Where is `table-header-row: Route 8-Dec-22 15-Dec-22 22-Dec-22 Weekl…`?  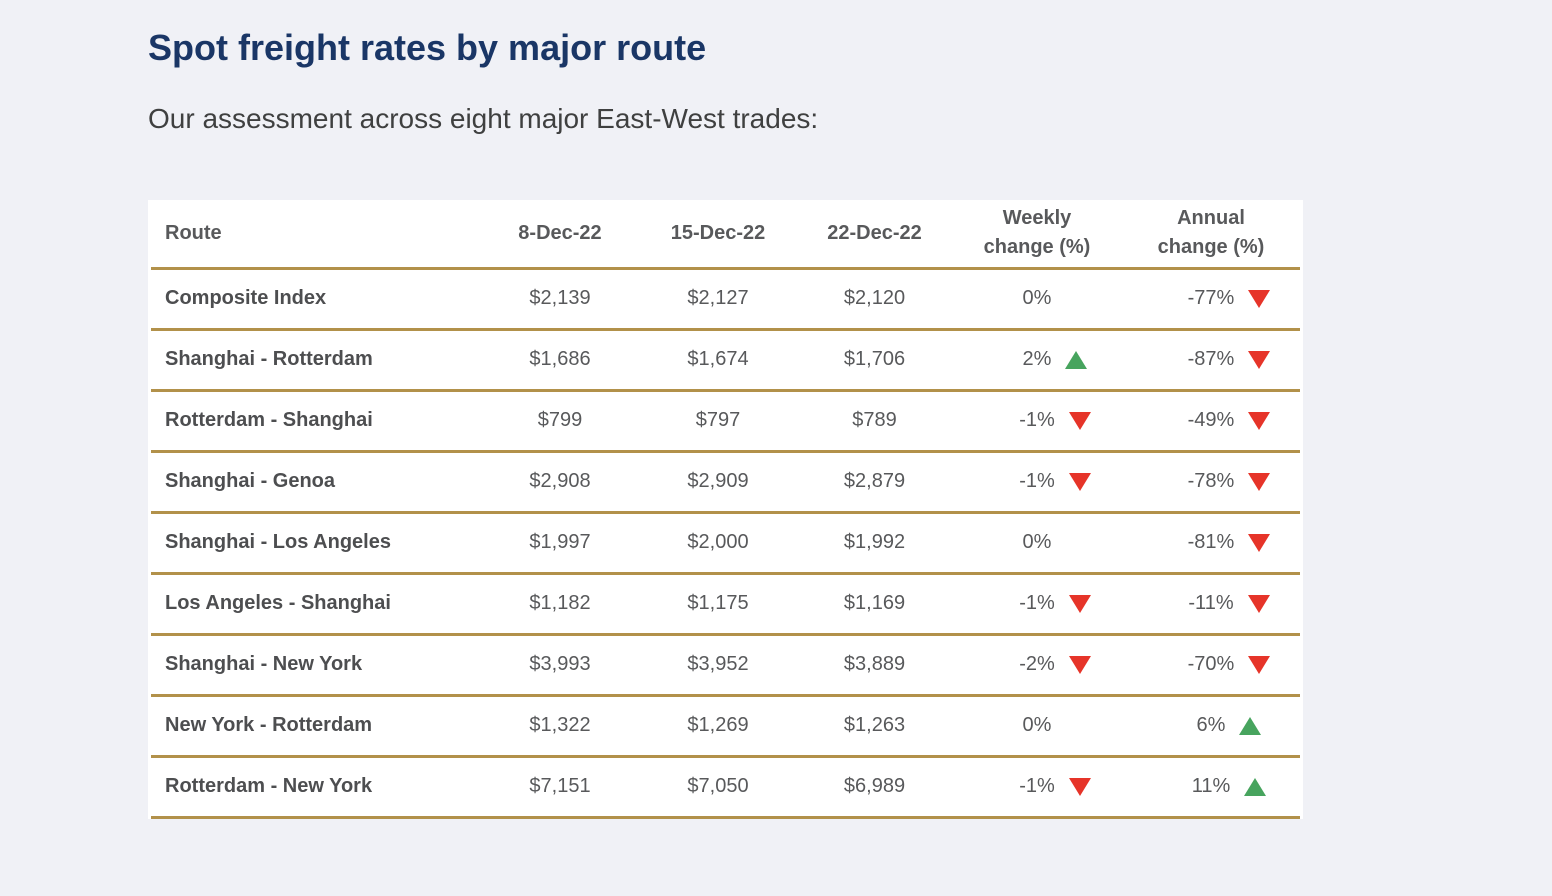
table-header-row: Route 8-Dec-22 15-Dec-22 22-Dec-22 Weekl… is located at coordinates (725, 235).